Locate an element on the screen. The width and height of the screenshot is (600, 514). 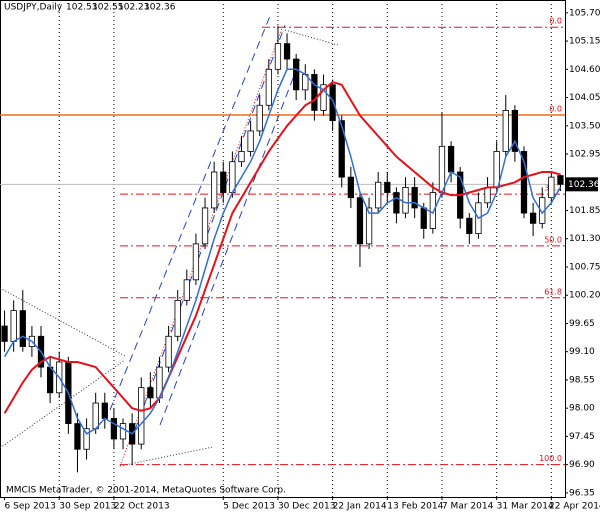
x-tick-label: 30 Dec 2013 is located at coordinates (307, 507).